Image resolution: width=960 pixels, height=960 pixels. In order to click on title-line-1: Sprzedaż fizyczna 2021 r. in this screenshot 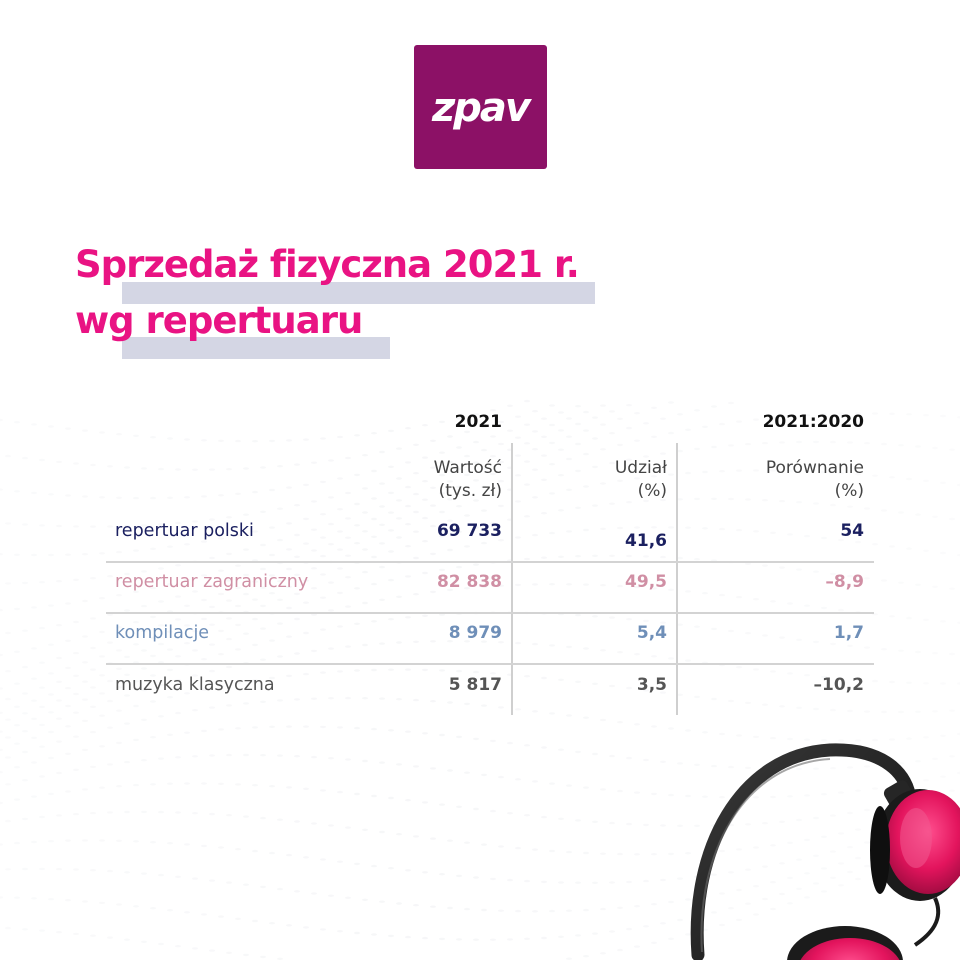, I will do `click(335, 273)`.